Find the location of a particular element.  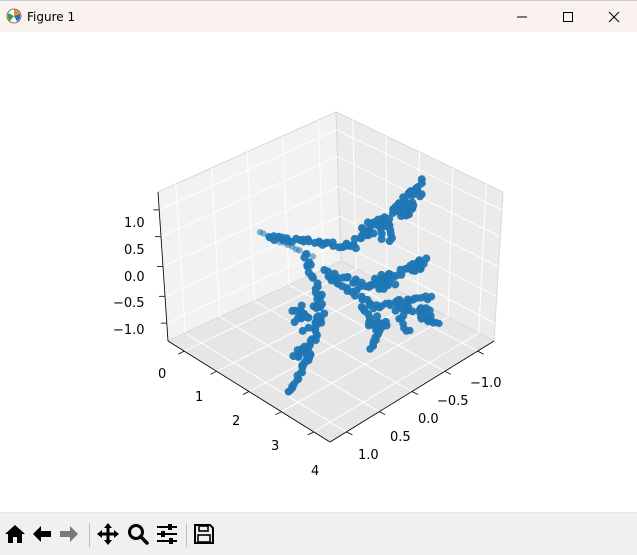

arrow-left-icon is located at coordinates (42, 534).